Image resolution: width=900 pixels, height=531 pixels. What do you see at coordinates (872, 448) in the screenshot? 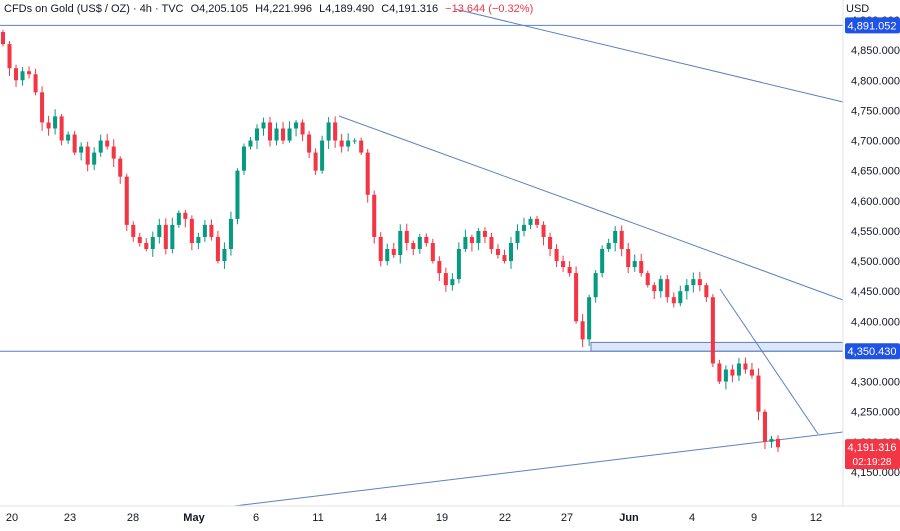
I see `last-price-label: 4,191.316` at bounding box center [872, 448].